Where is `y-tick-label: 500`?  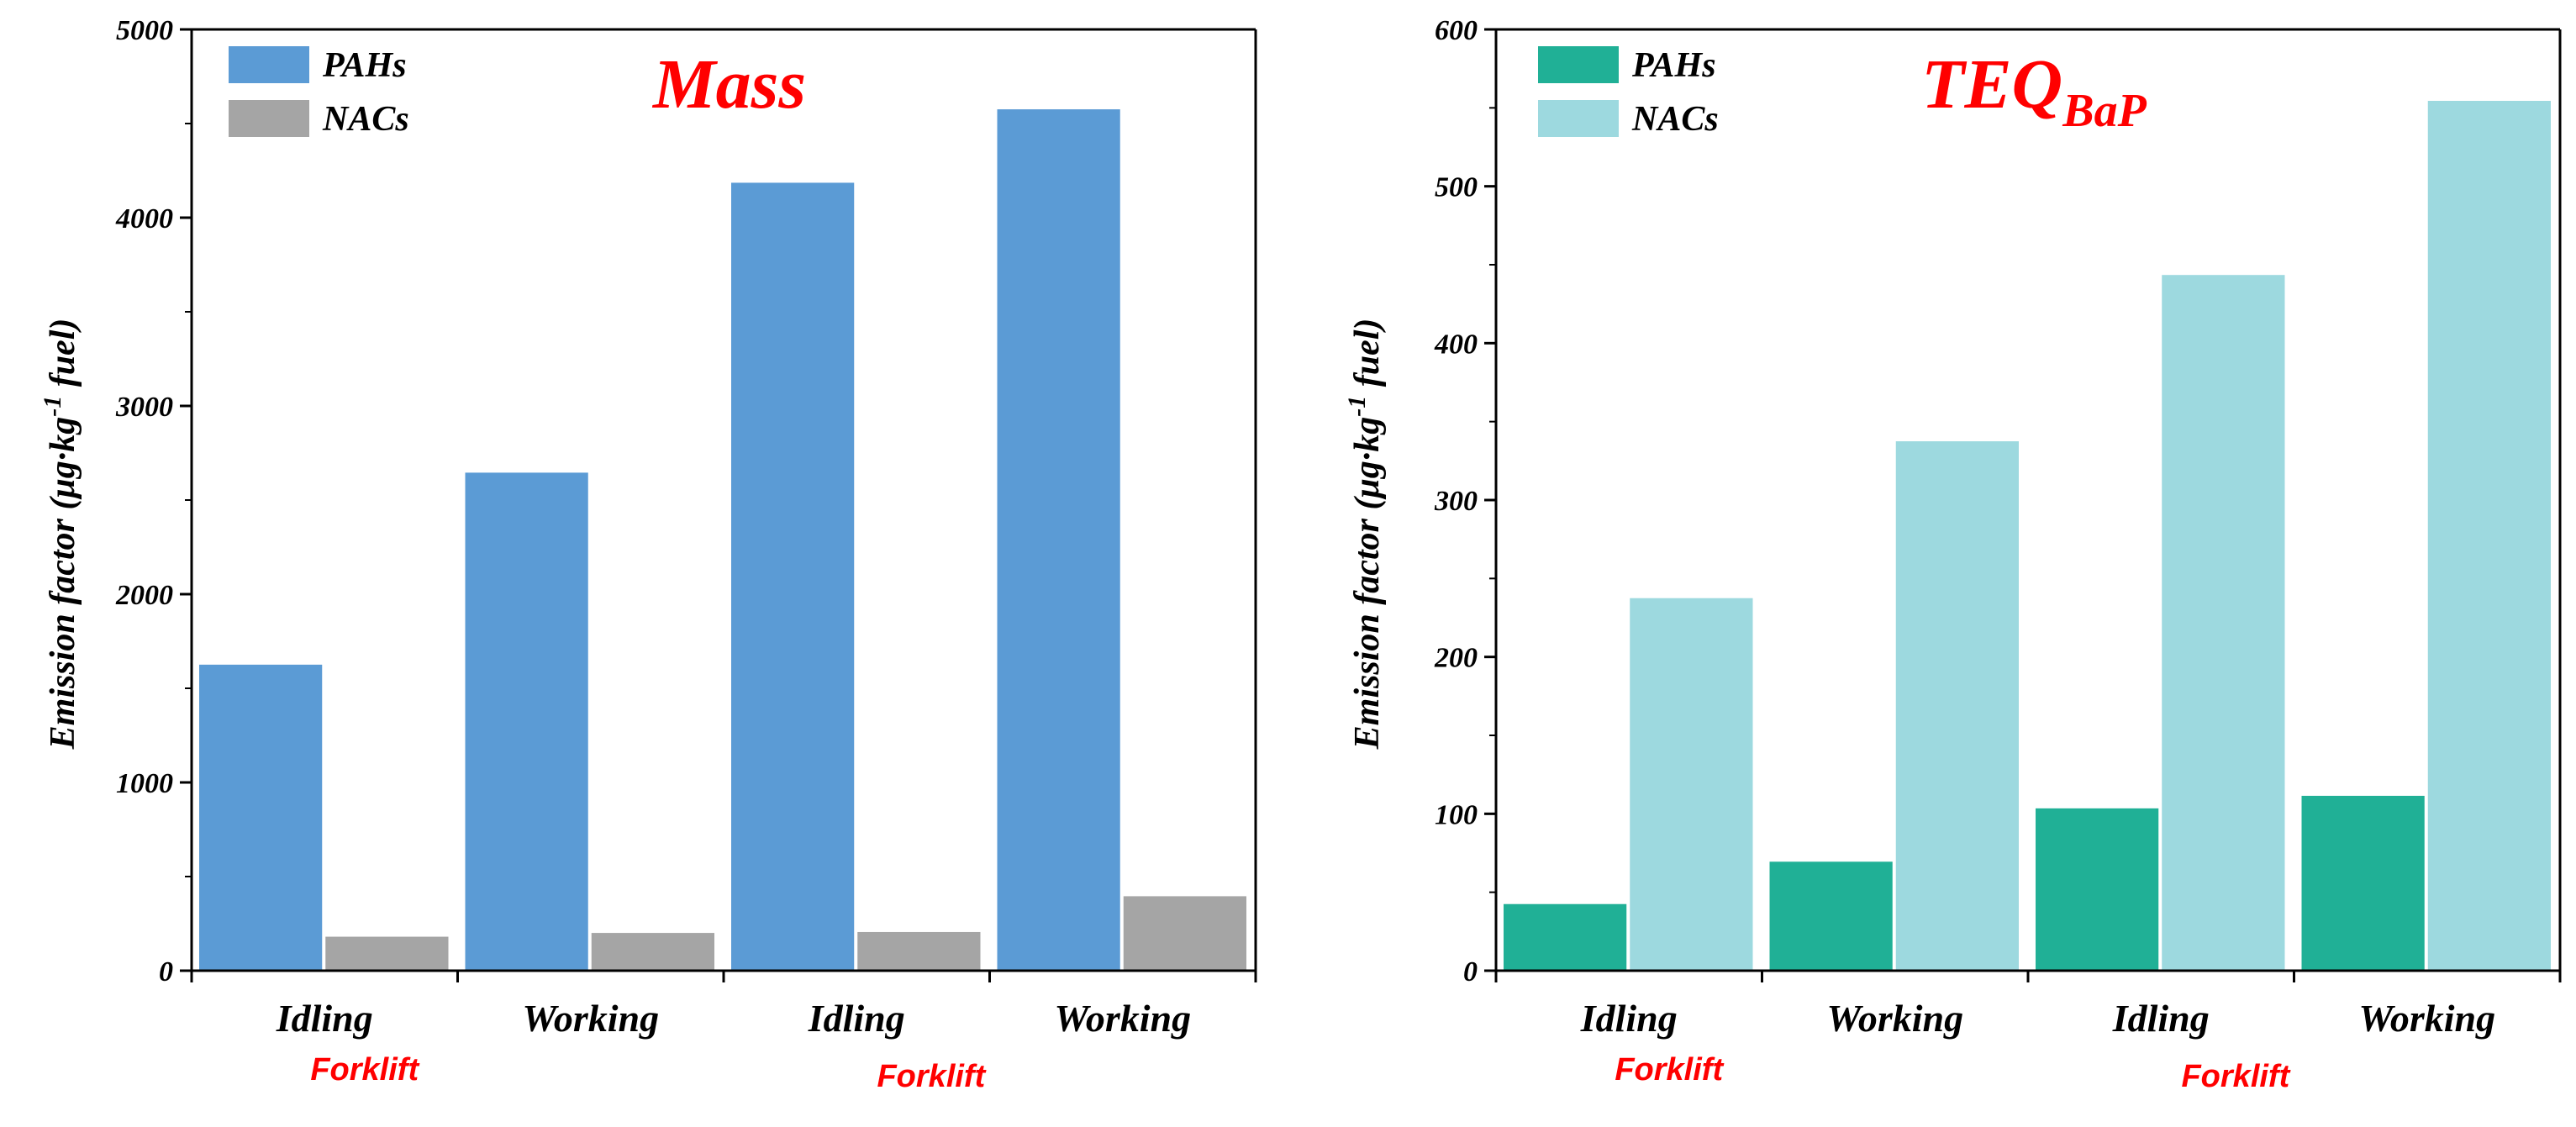 y-tick-label: 500 is located at coordinates (1456, 187).